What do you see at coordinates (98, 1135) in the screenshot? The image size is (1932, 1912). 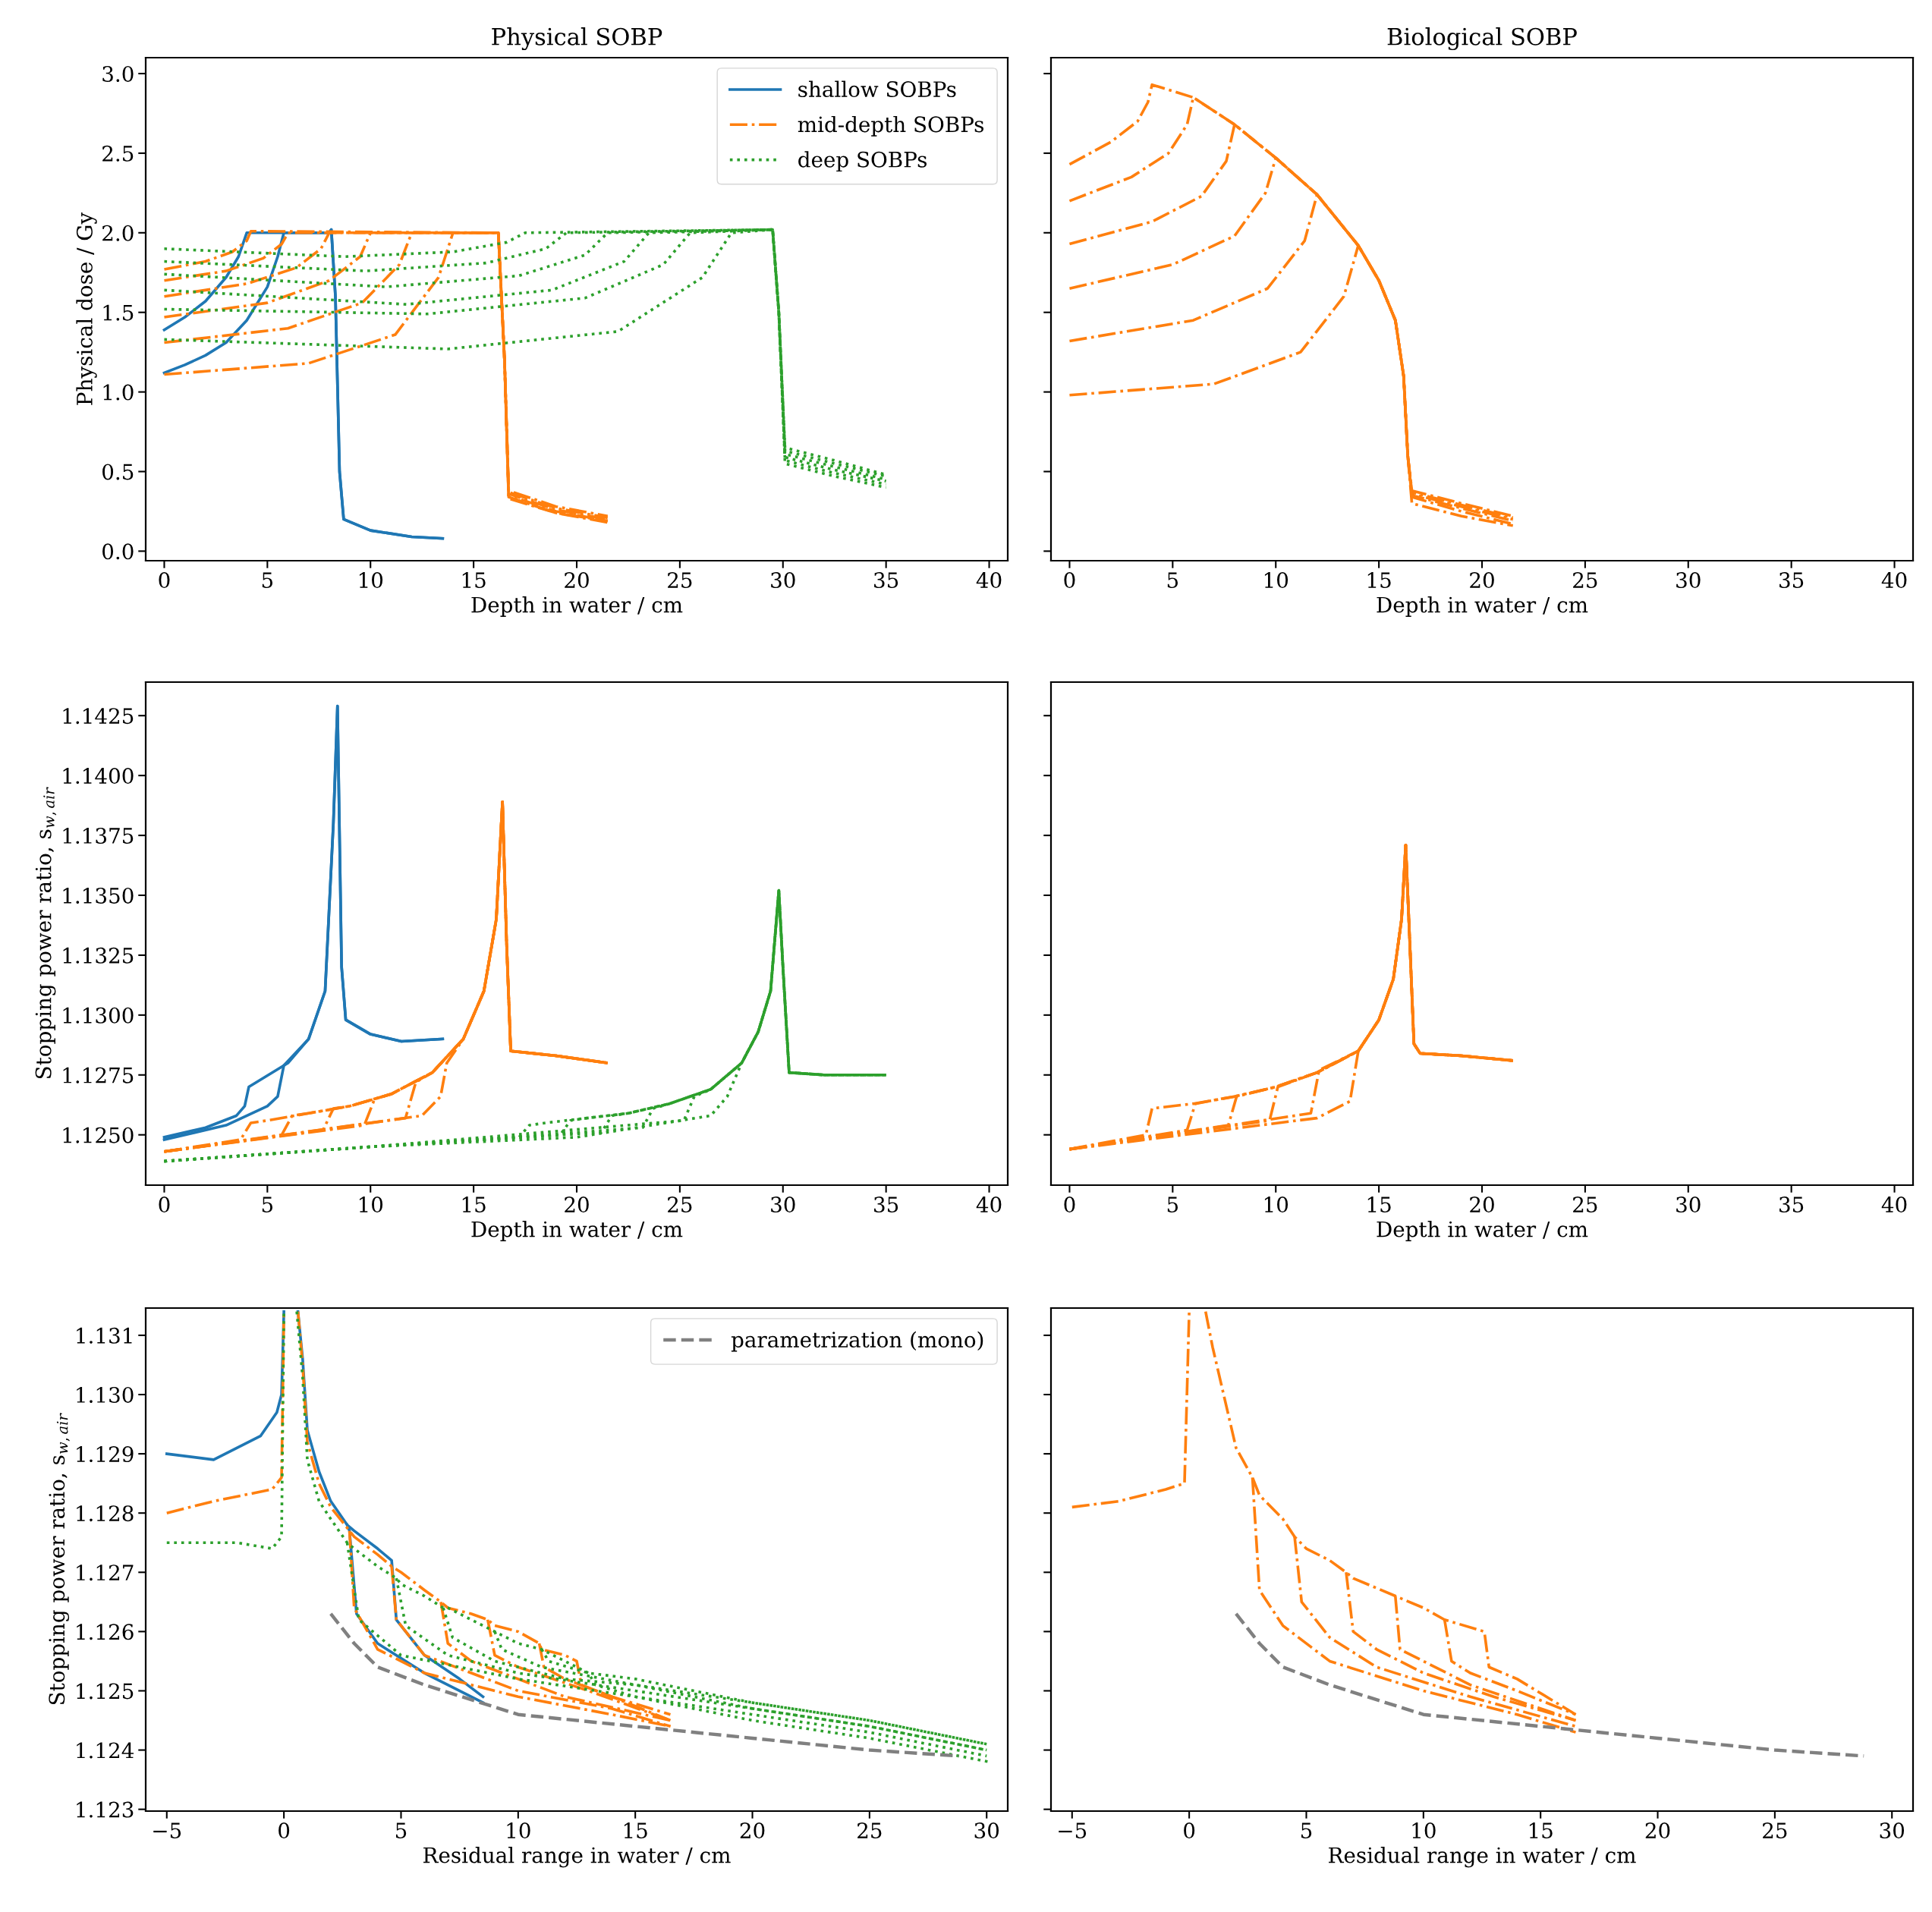 I see `y-tick-label: 1.1250` at bounding box center [98, 1135].